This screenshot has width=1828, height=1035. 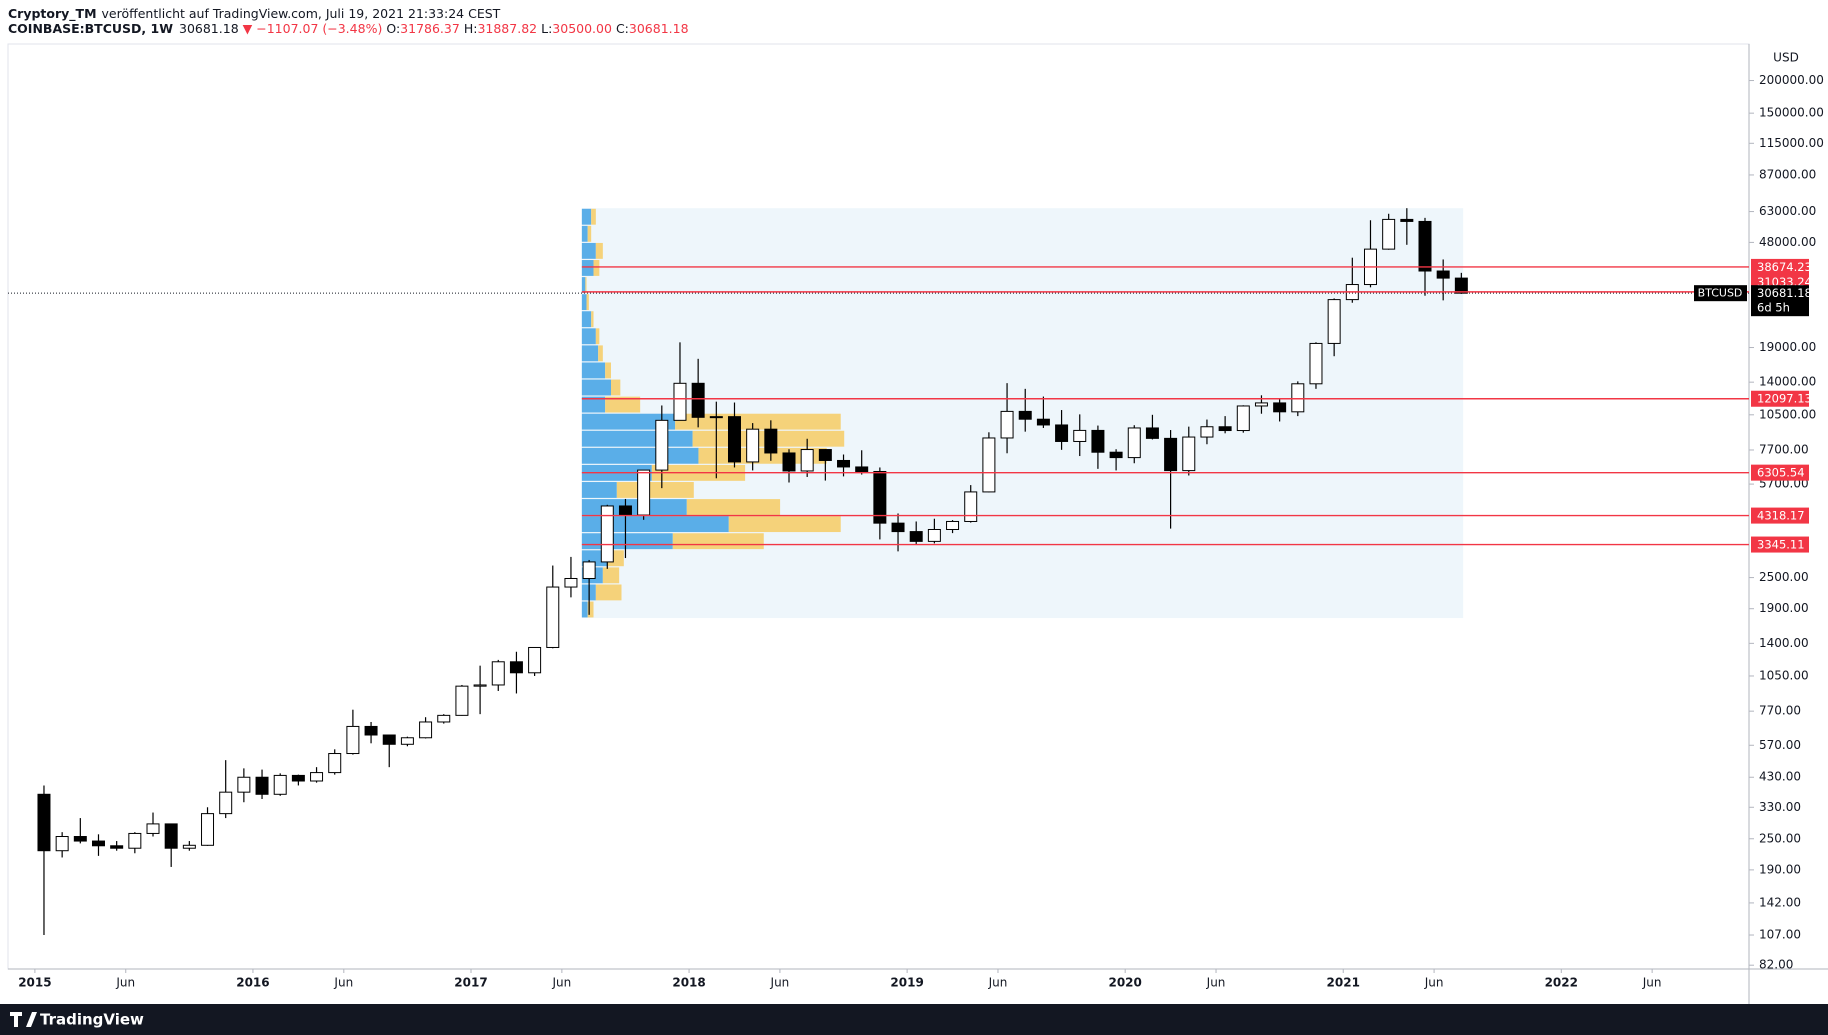 I want to click on level-label: 4318.17, so click(x=1781, y=516).